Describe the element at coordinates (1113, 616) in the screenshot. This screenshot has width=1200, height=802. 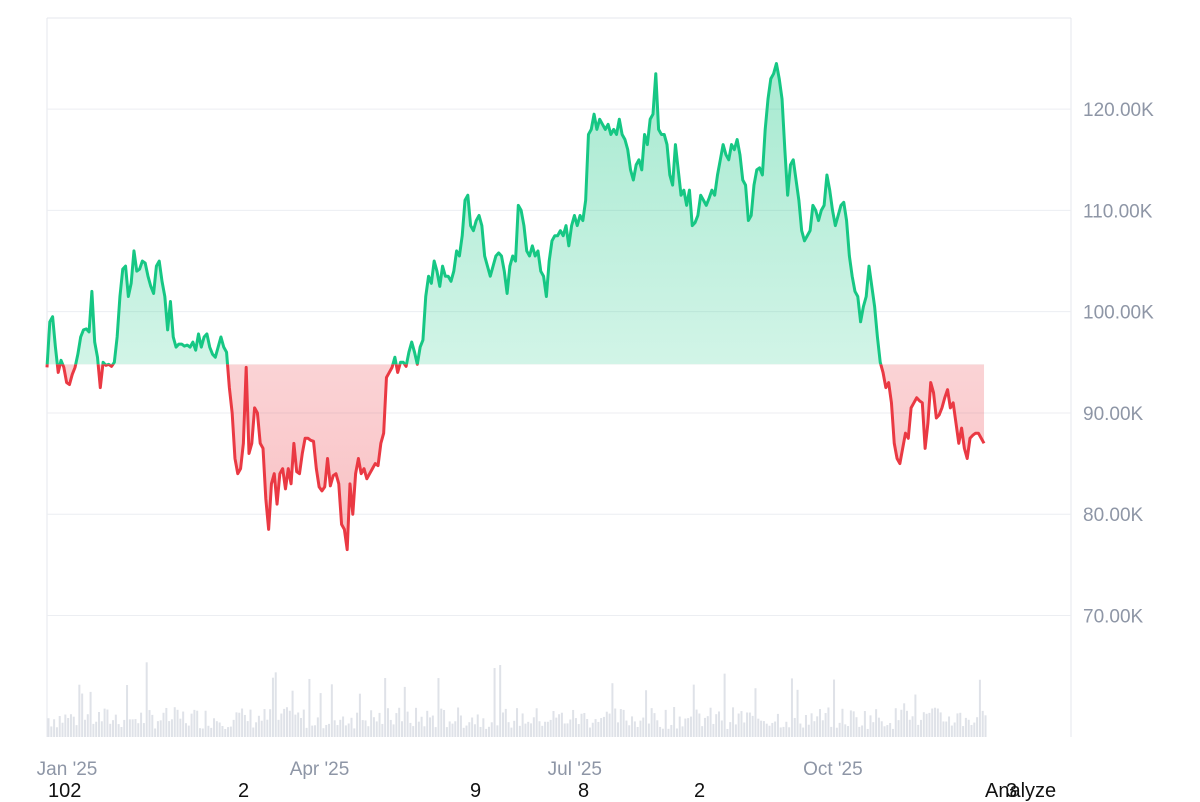
I see `y-tick-label: 70.00K` at that location.